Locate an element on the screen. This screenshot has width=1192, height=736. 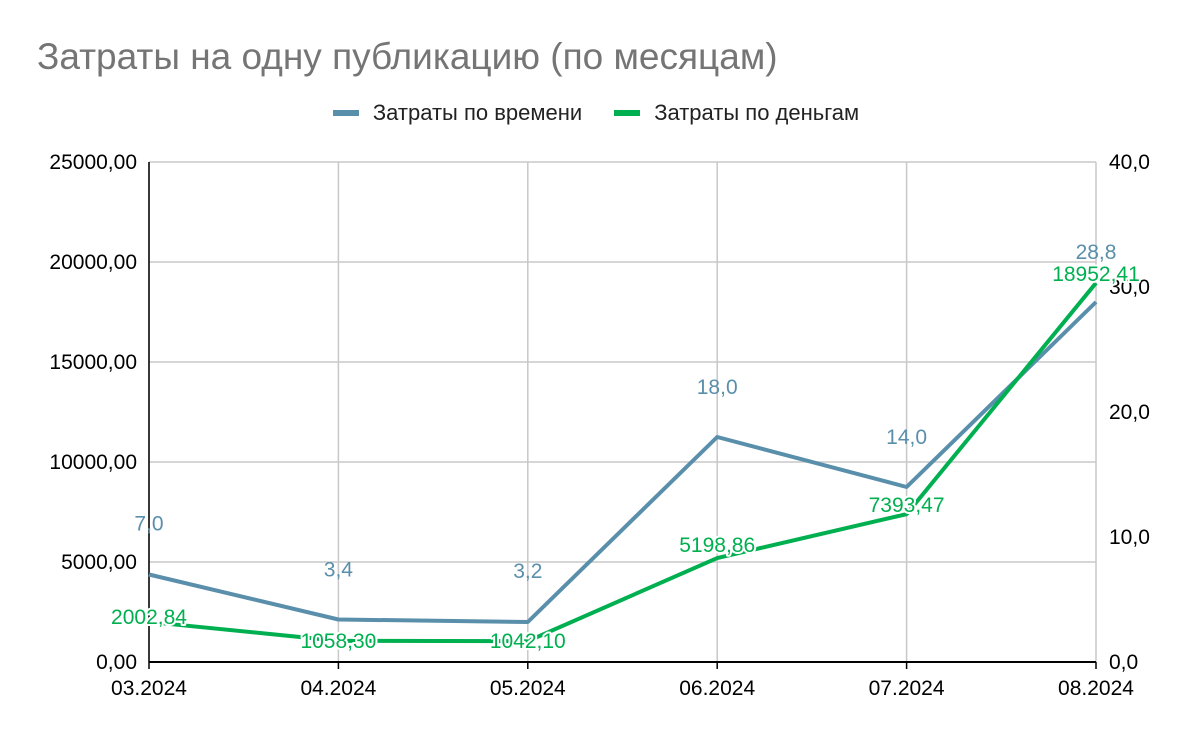
data-label-time: 18,0 is located at coordinates (717, 387).